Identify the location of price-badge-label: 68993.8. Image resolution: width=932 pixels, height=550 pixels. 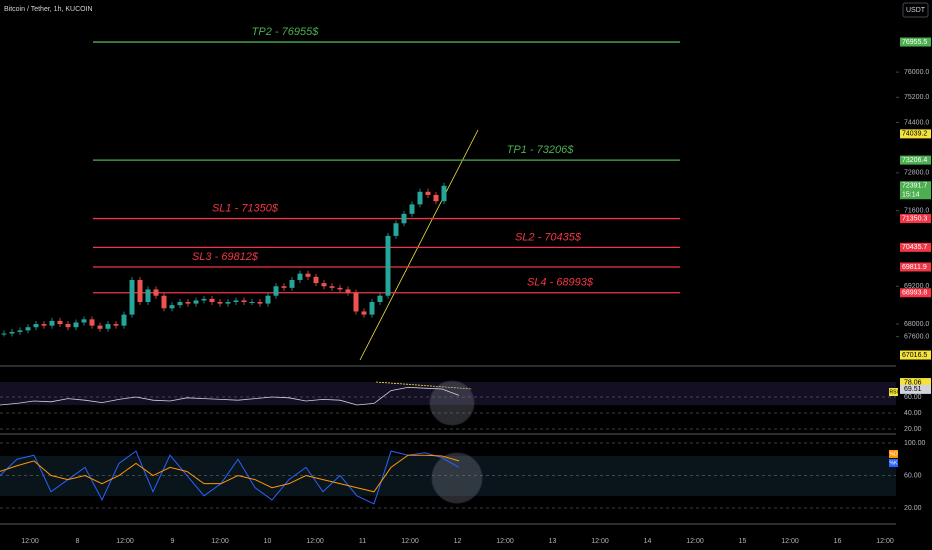
(914, 293).